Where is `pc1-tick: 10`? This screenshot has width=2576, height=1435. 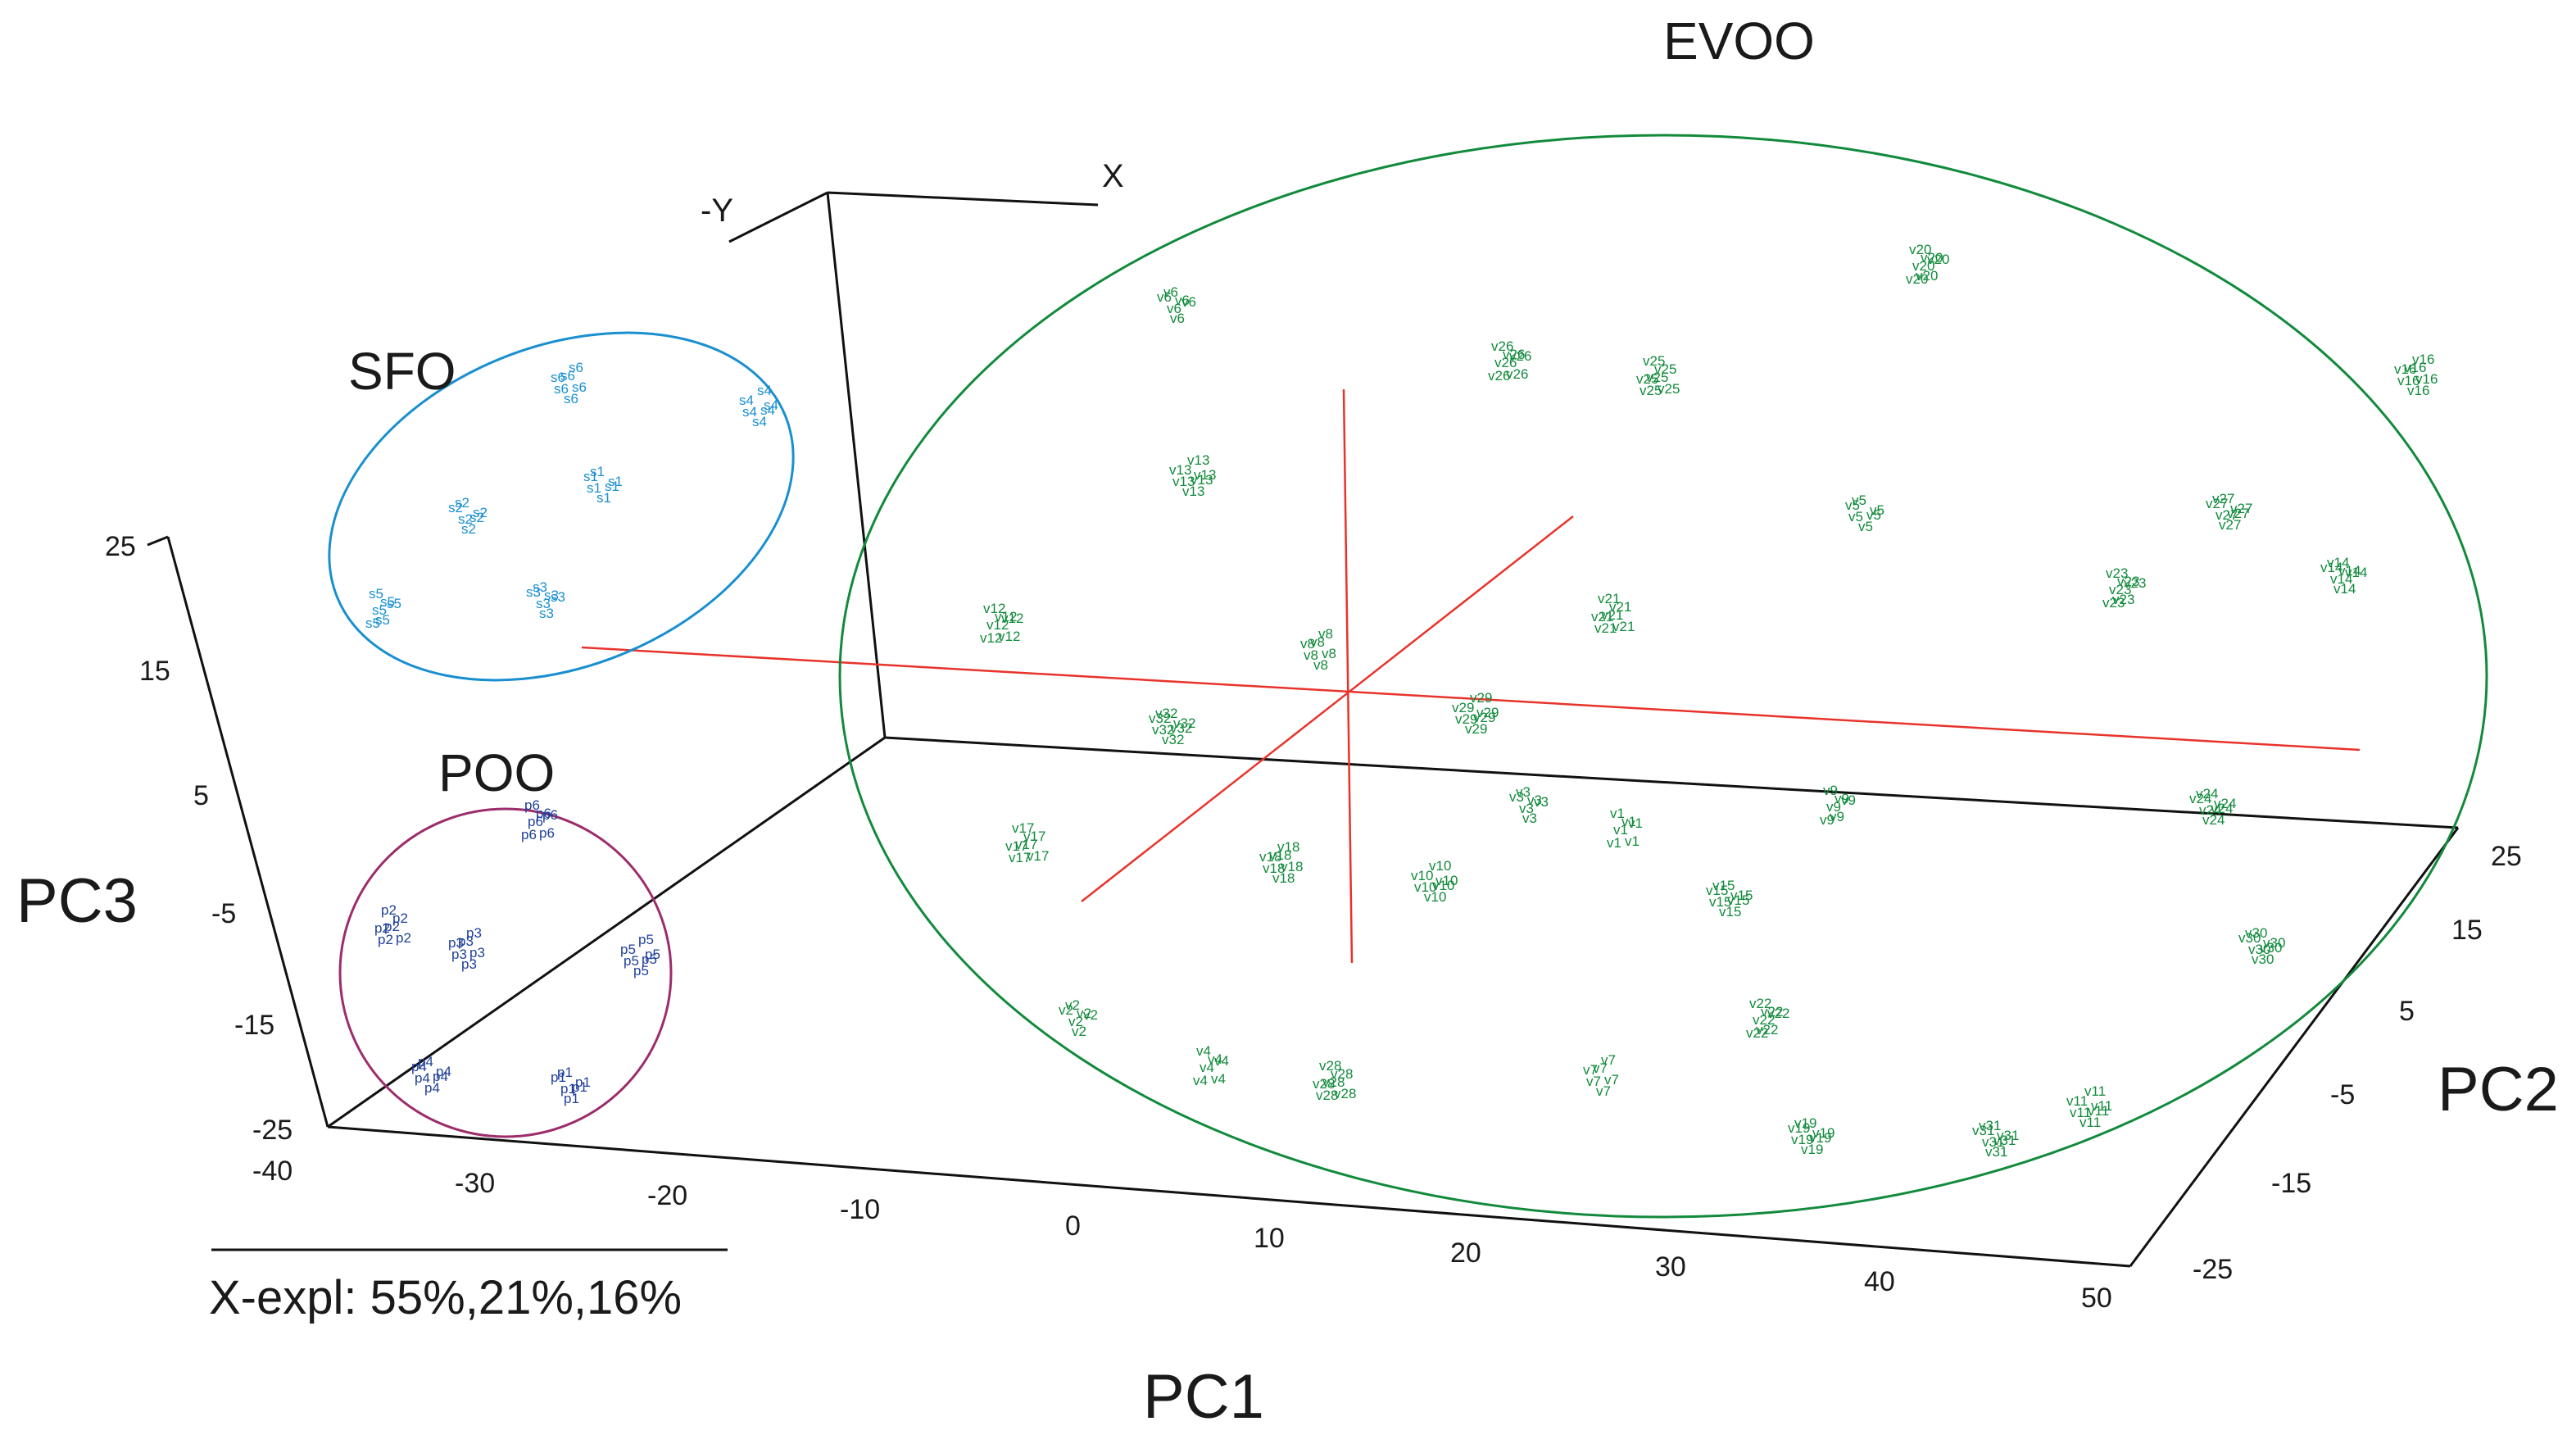 pc1-tick: 10 is located at coordinates (1269, 1238).